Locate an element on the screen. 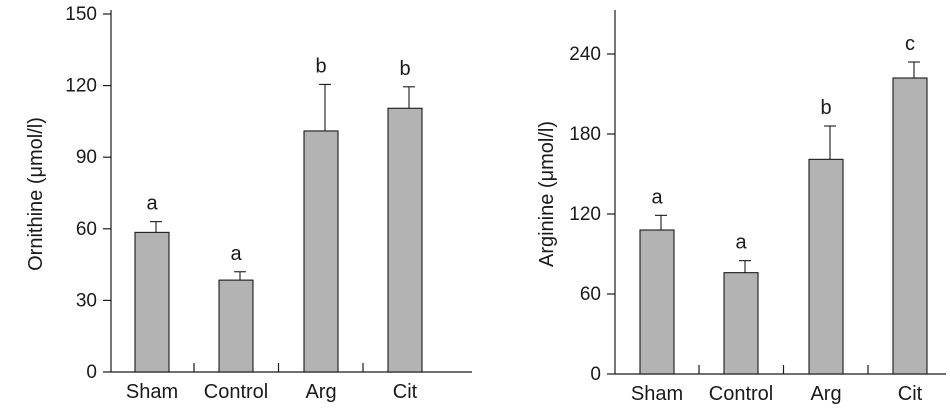  significance-label: c is located at coordinates (910, 44).